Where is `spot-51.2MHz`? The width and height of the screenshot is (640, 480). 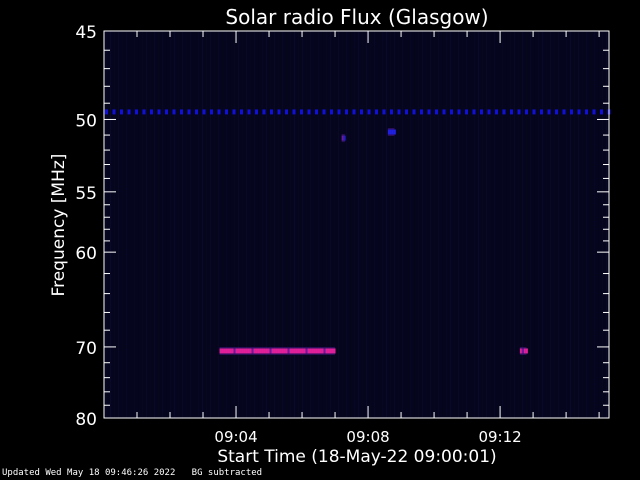 spot-51.2MHz is located at coordinates (343, 138).